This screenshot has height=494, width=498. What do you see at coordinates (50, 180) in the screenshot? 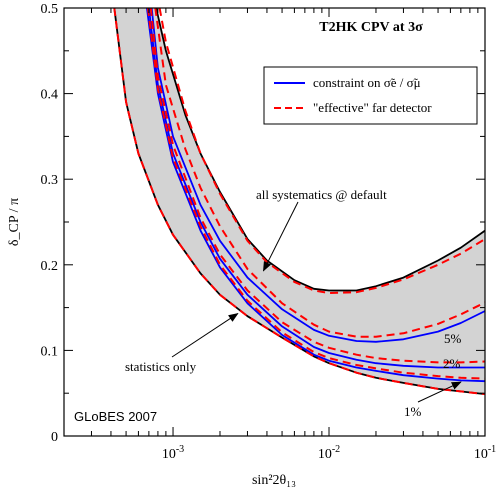
I see `y-tick-label: 0.3` at bounding box center [50, 180].